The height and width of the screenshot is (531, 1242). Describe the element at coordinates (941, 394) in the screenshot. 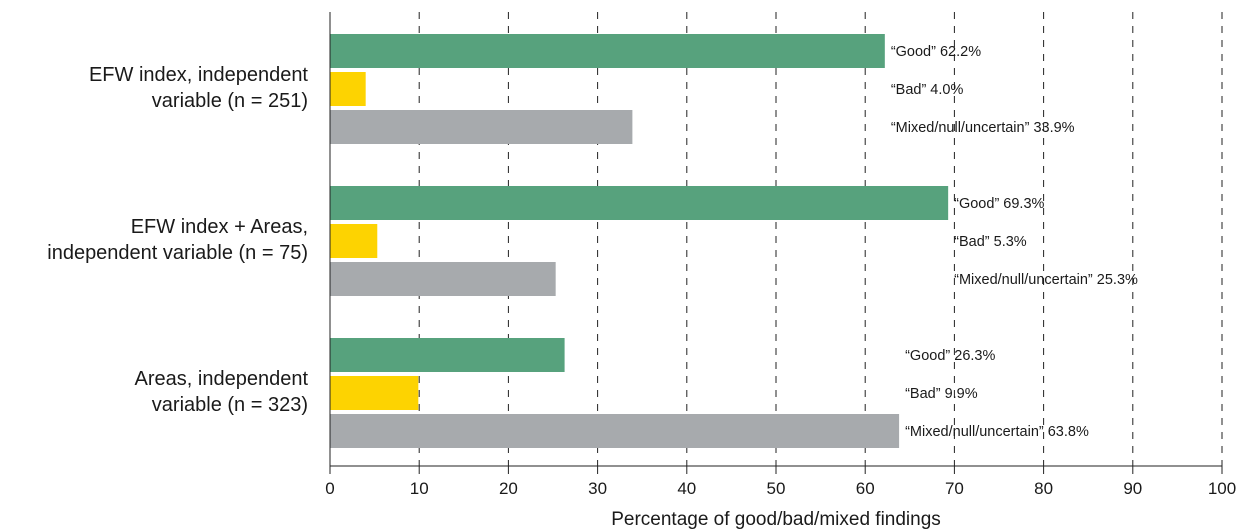

I see `value-label-bad: “Bad” 9.9%` at that location.